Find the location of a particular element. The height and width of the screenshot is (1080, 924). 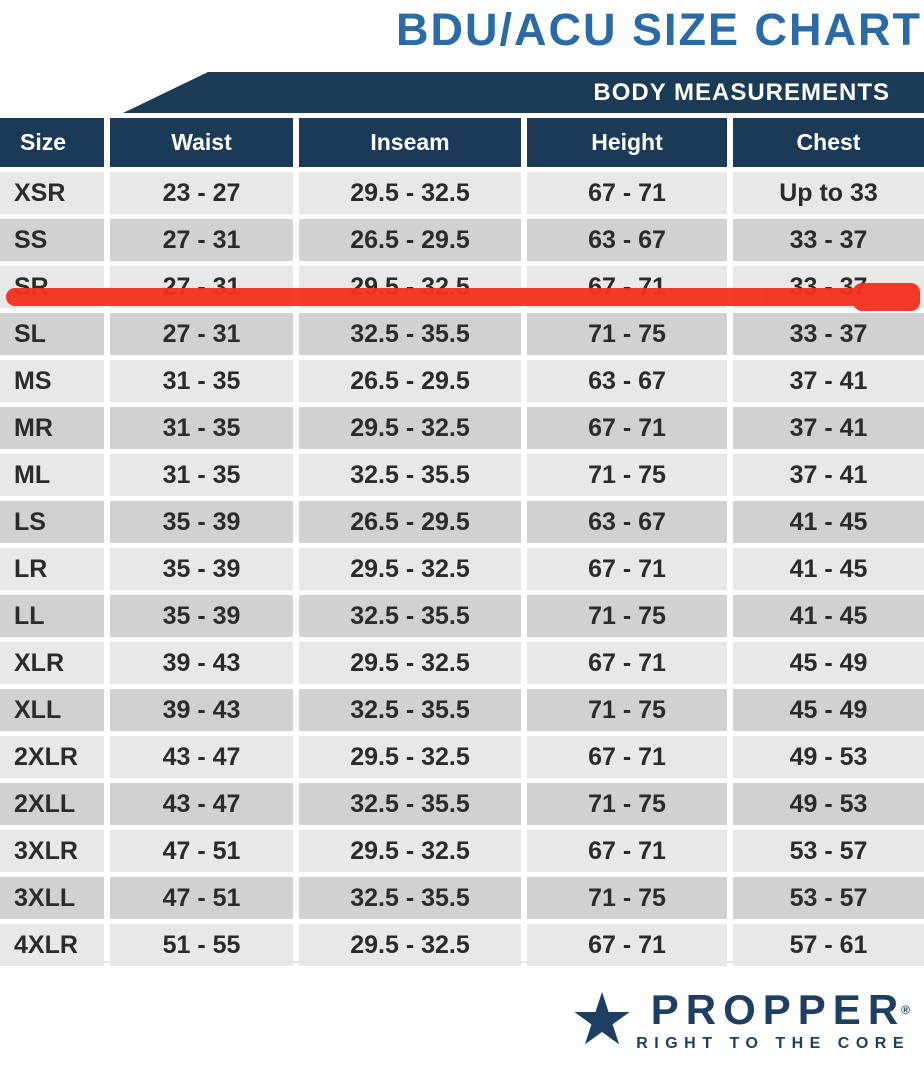

red-marker-line is located at coordinates (463, 297).